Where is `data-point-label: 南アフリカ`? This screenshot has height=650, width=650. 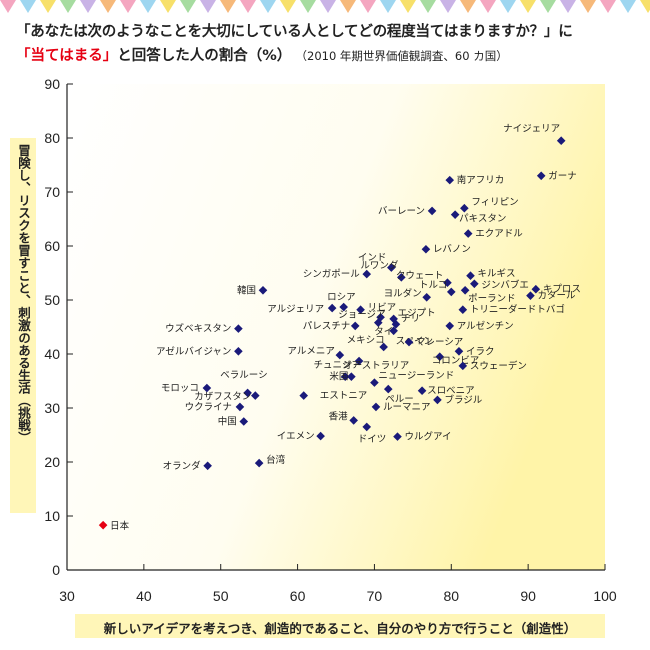 data-point-label: 南アフリカ is located at coordinates (481, 180).